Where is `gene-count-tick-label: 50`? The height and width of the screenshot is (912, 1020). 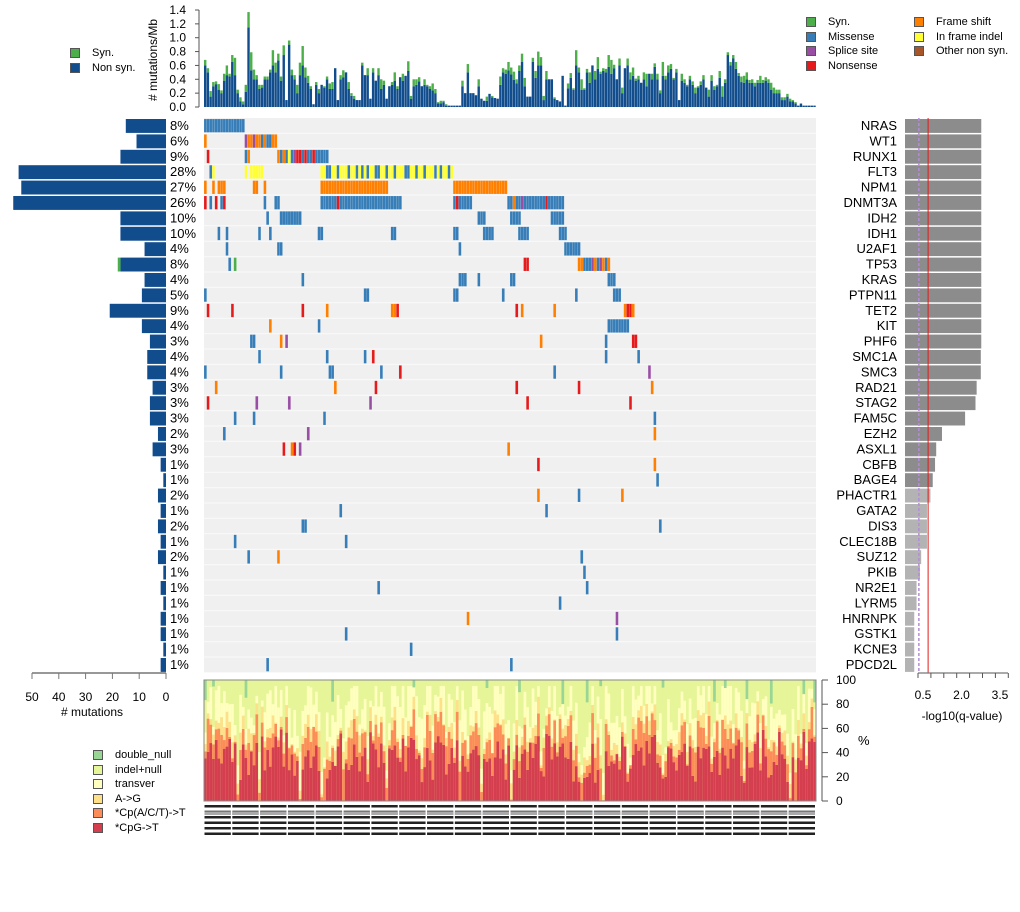 gene-count-tick-label: 50 is located at coordinates (32, 697).